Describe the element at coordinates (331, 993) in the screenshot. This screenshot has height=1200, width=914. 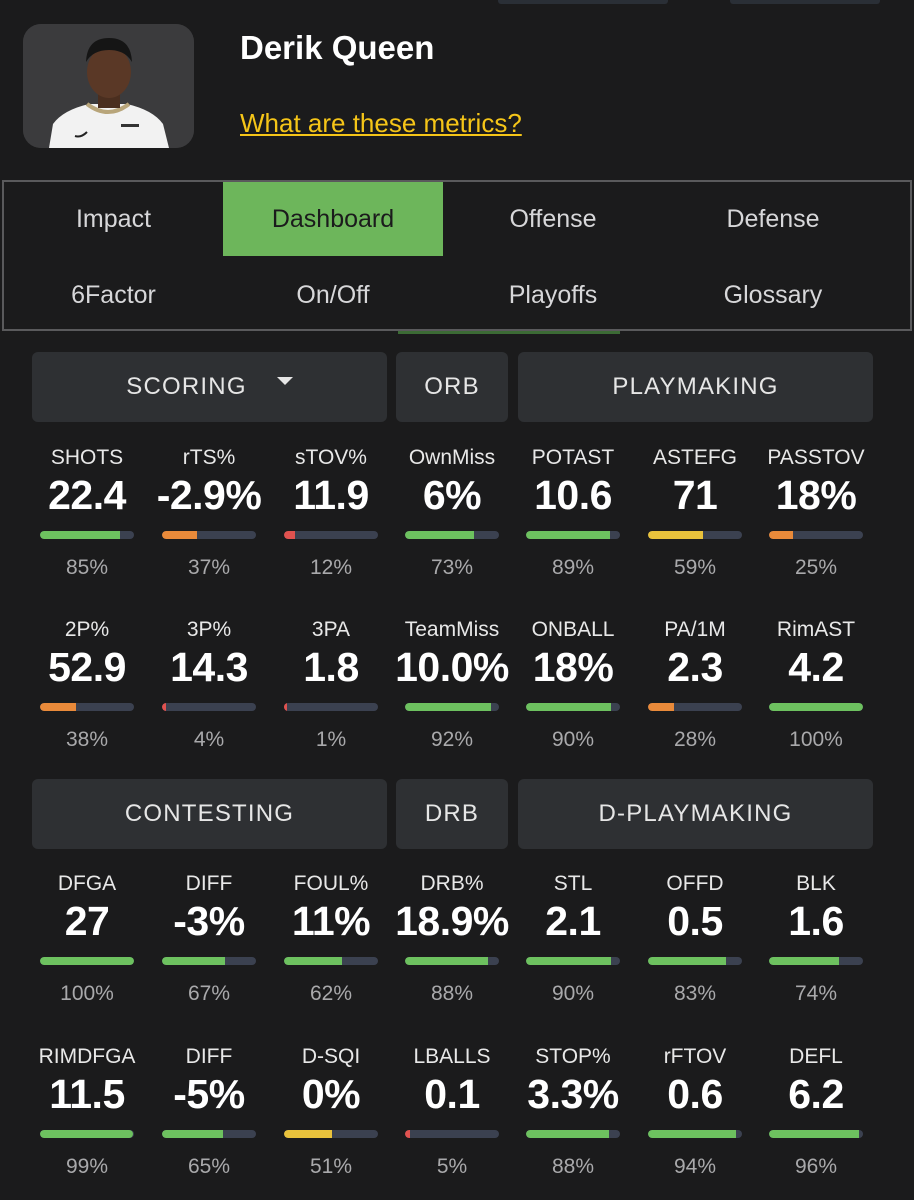
I see `stat-percentile: 62%` at that location.